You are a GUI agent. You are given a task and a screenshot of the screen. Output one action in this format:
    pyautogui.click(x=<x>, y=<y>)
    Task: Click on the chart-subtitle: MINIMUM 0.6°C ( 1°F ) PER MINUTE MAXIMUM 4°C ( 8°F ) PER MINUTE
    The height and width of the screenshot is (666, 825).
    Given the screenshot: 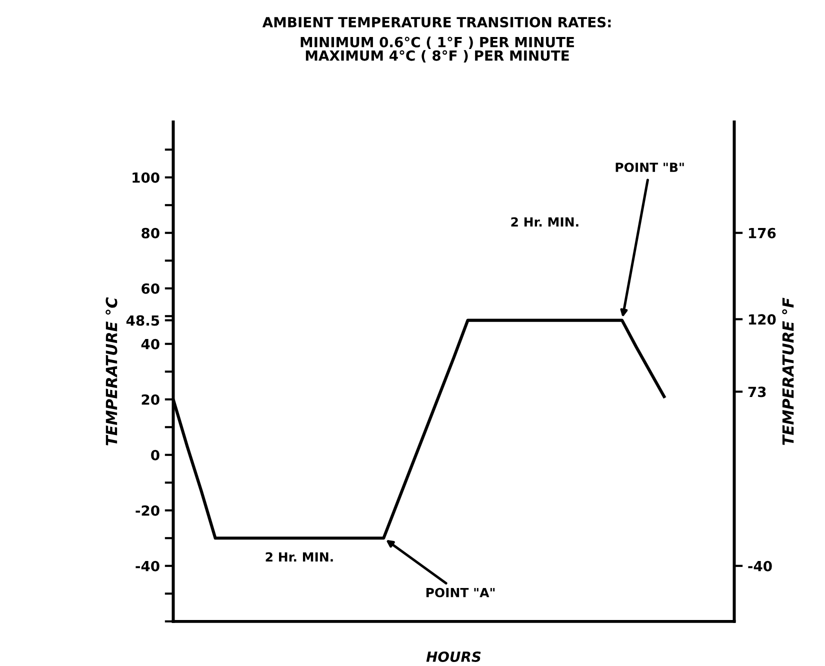 What is the action you would take?
    pyautogui.click(x=437, y=49)
    